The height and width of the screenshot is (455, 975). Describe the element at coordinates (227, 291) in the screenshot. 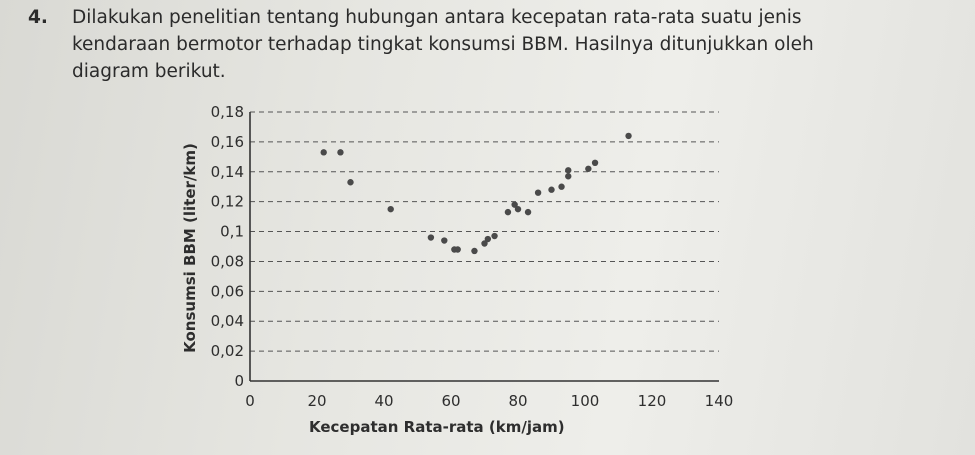

I see `y-tick-label: 0,06` at that location.